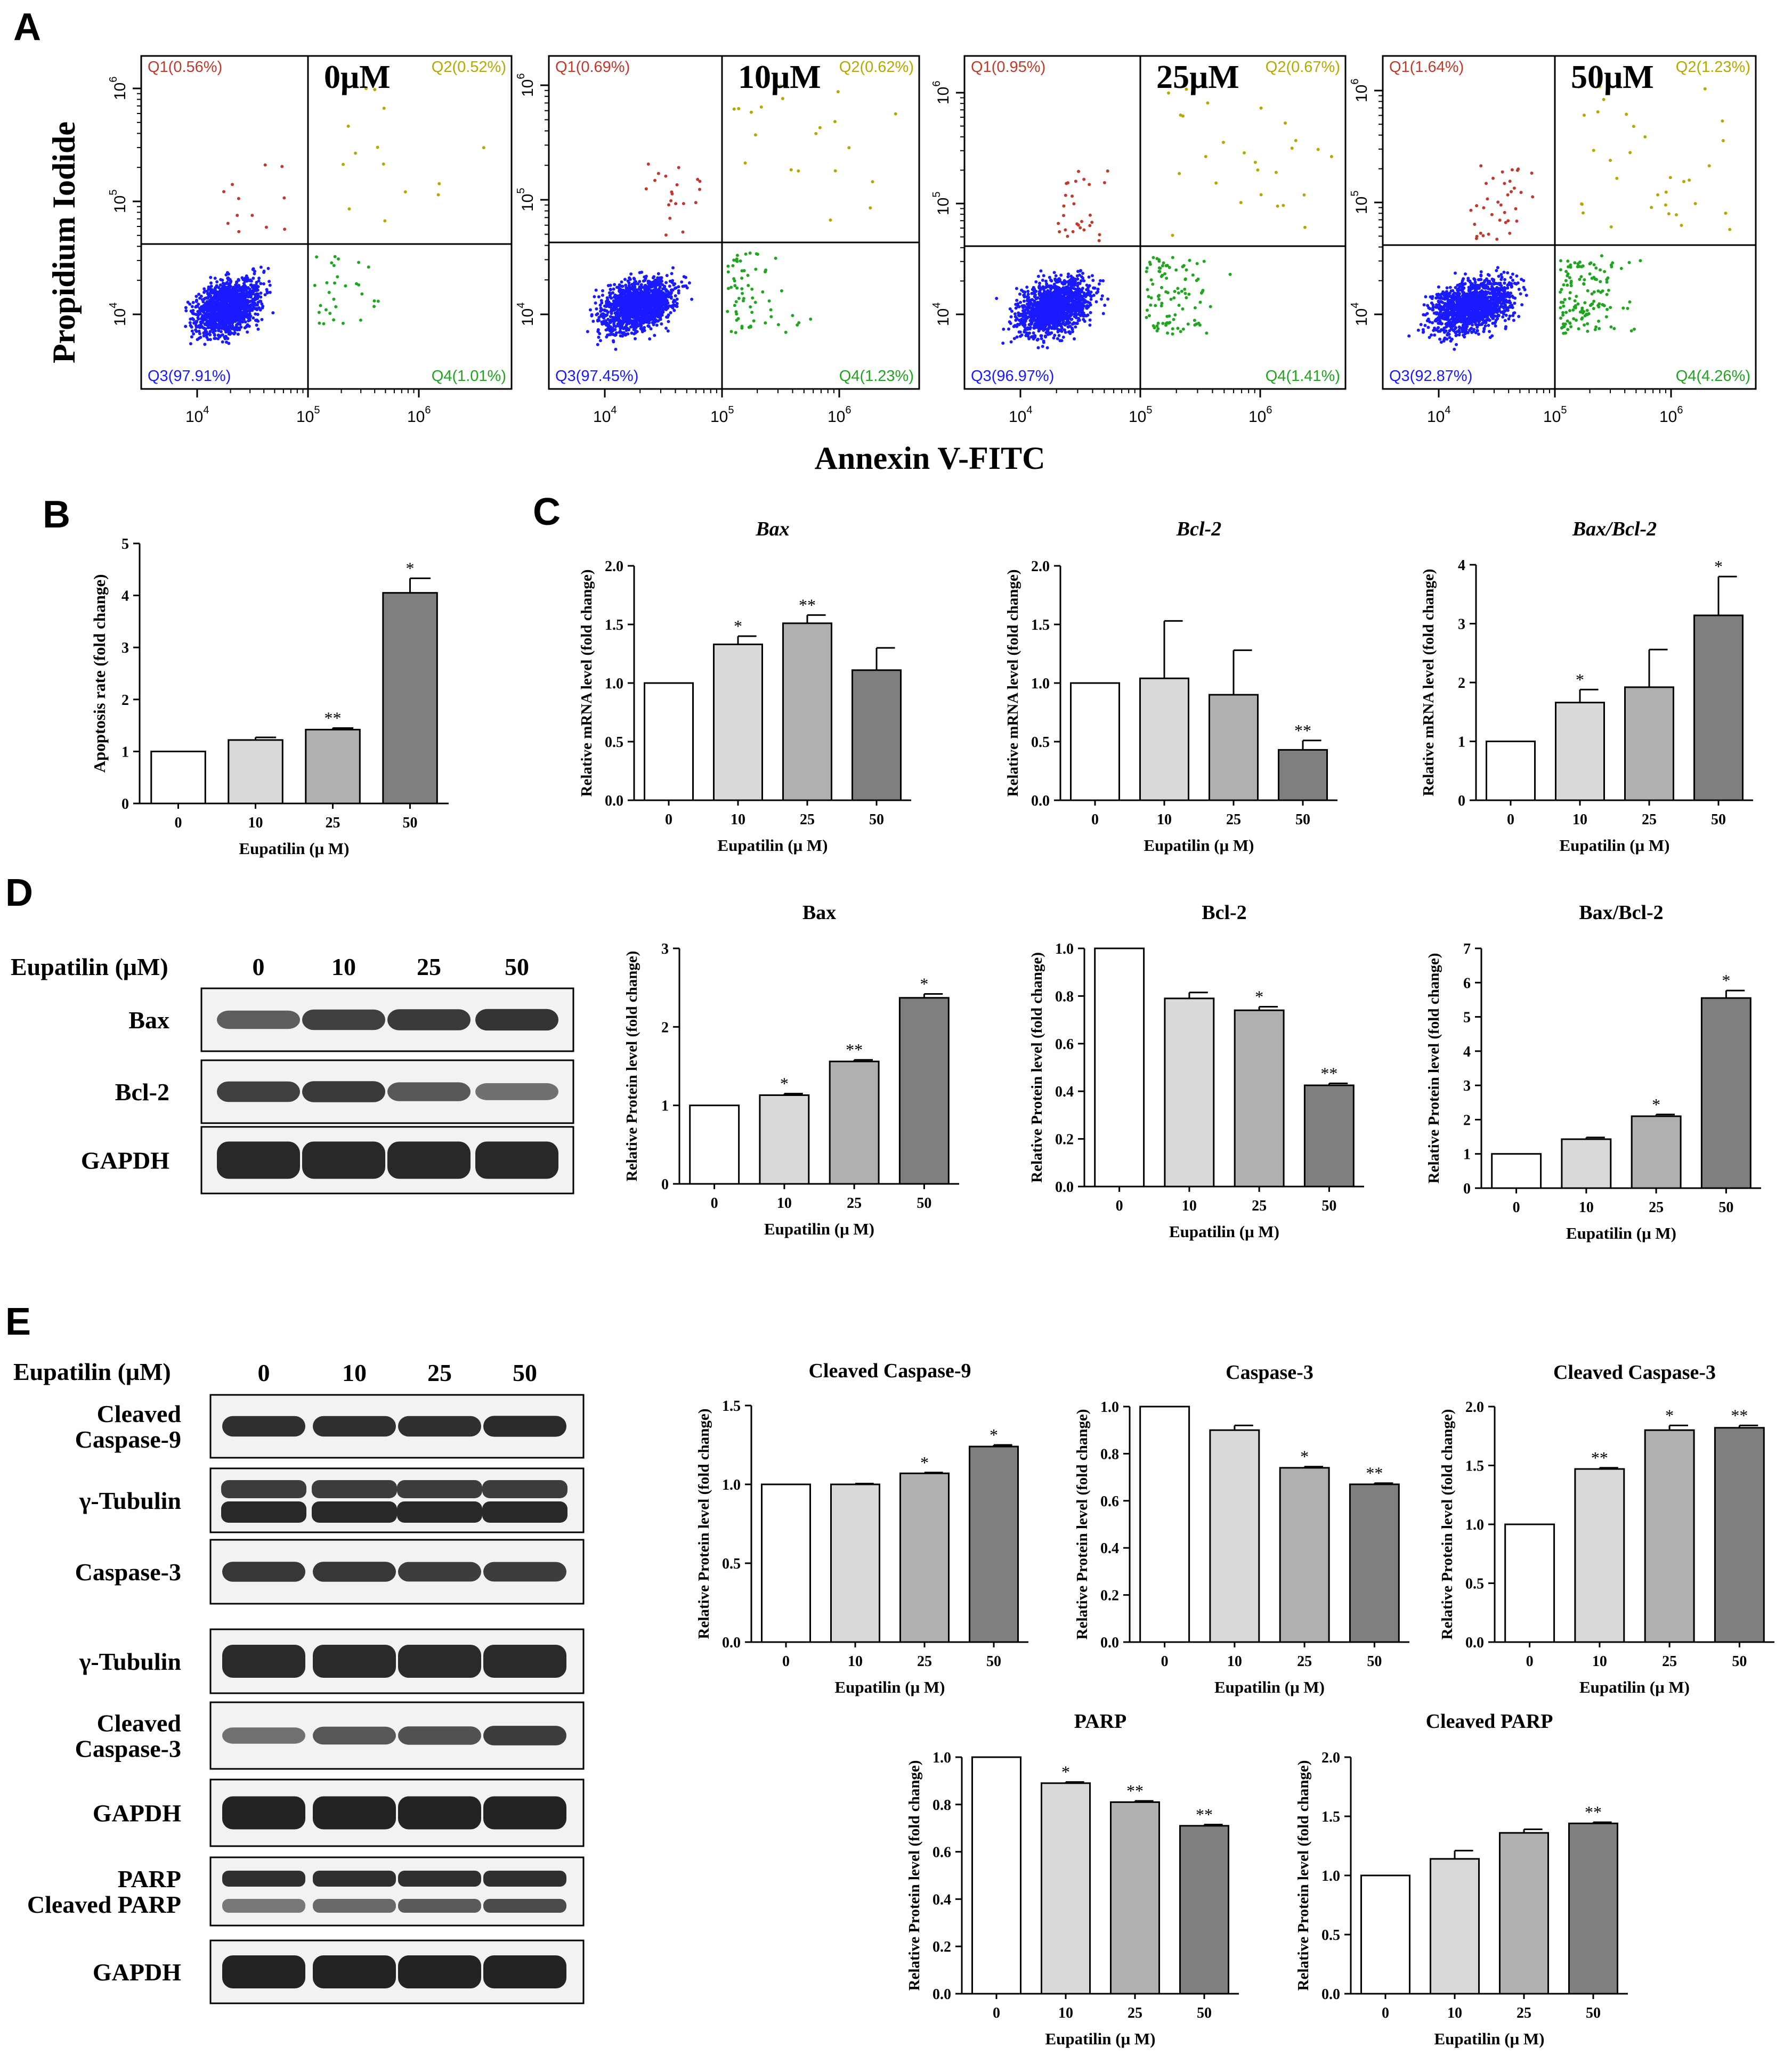 The height and width of the screenshot is (2055, 1792). Describe the element at coordinates (1155, 222) in the screenshot. I see `flow-plot-frame` at that location.